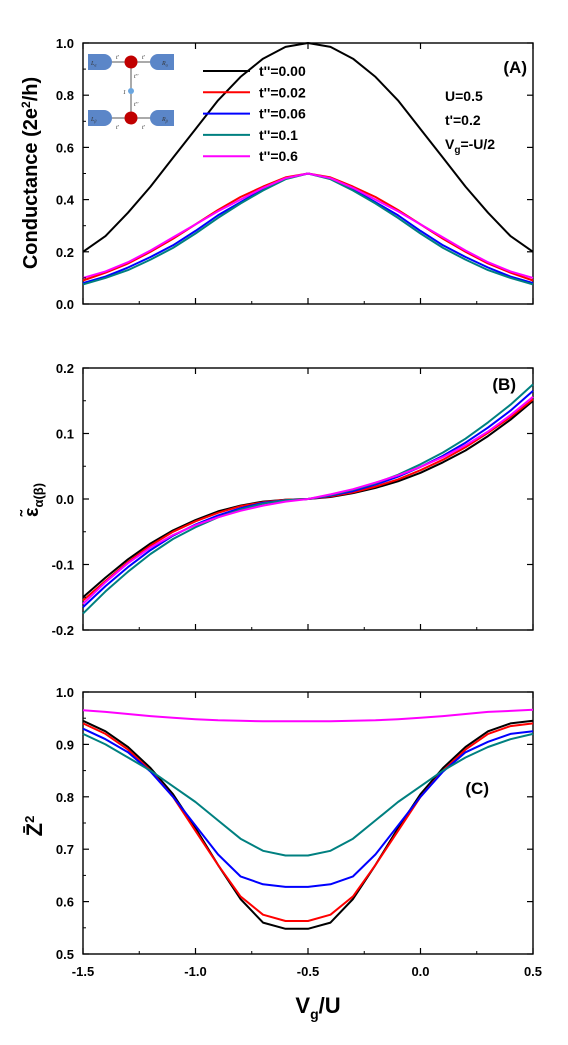 The width and height of the screenshot is (568, 1045). I want to click on y-tick-label-1-2: 0.4, so click(65, 200).